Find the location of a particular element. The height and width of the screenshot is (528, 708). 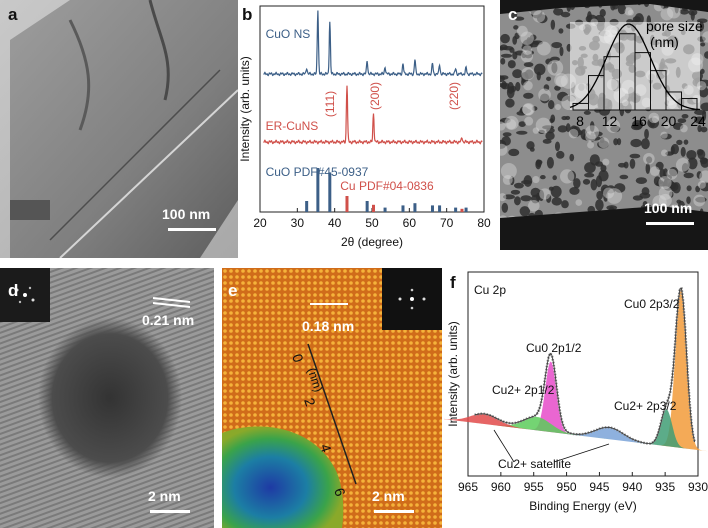

panel-e-label: e is located at coordinates (233, 290).